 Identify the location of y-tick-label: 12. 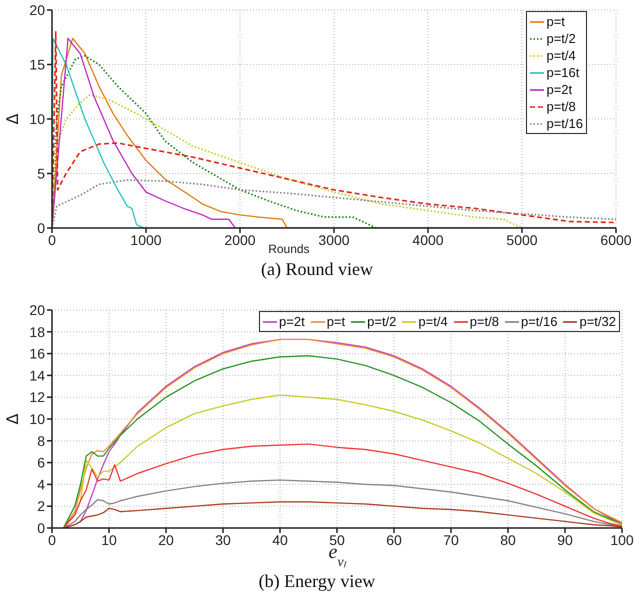
(37, 397).